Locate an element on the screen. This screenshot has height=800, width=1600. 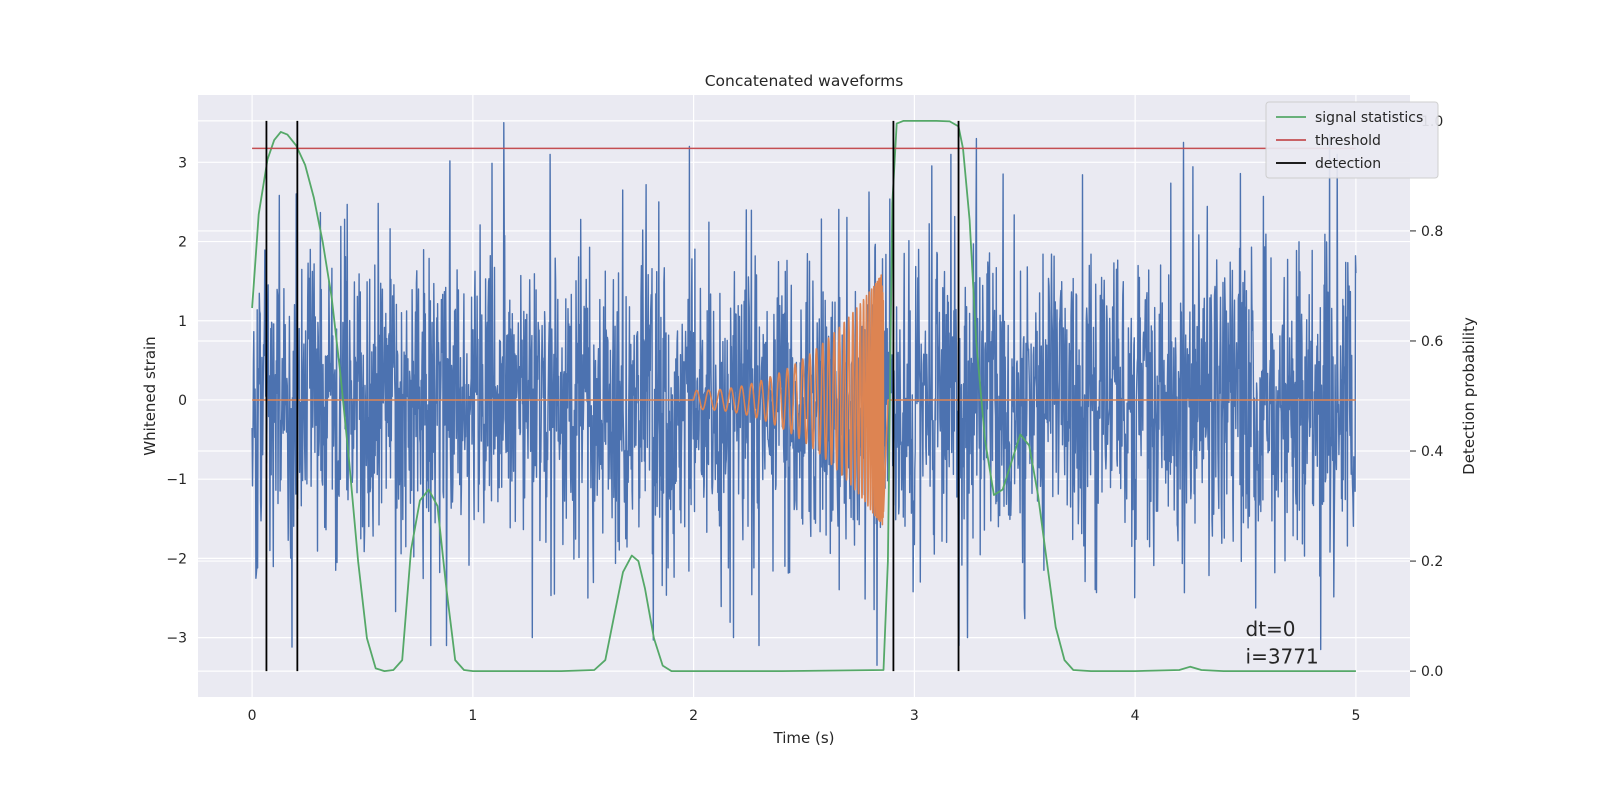
y2-axis-title: Detection probability is located at coordinates (1469, 396).